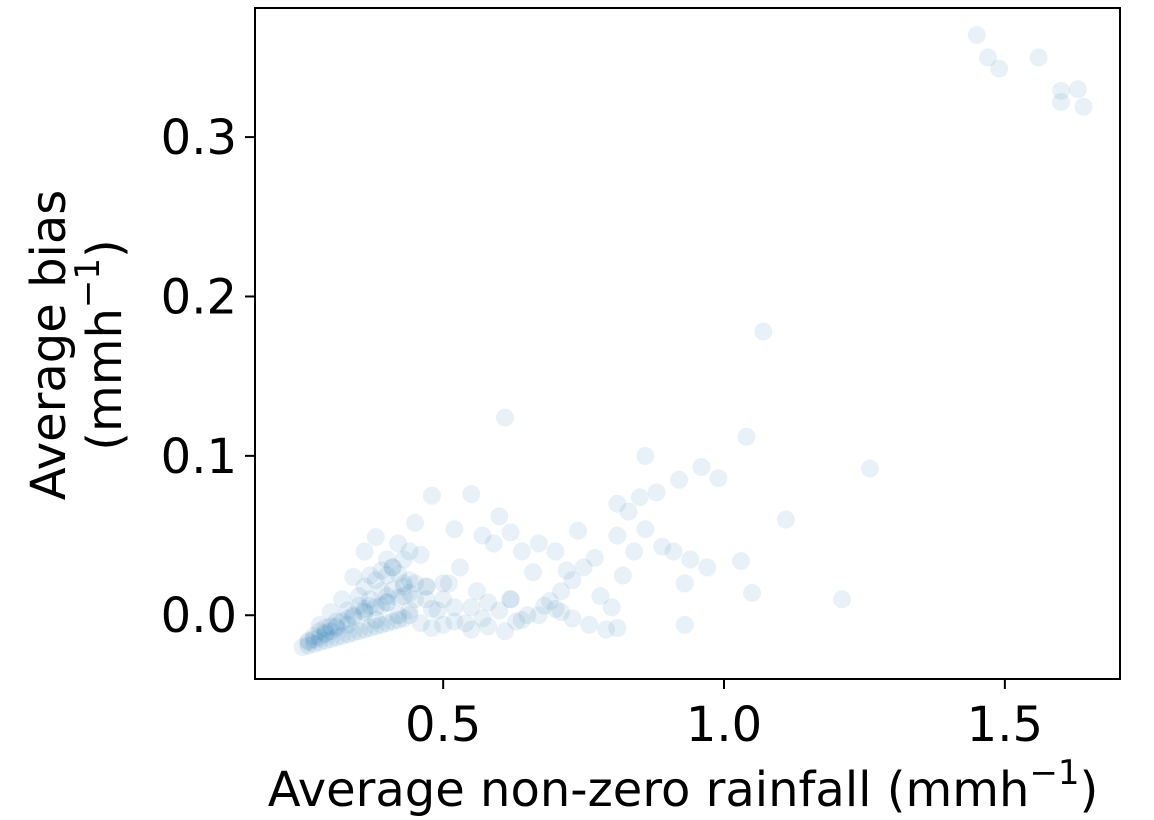 This screenshot has width=1154, height=820. I want to click on y-axis-label-tail: ), so click(105, 248).